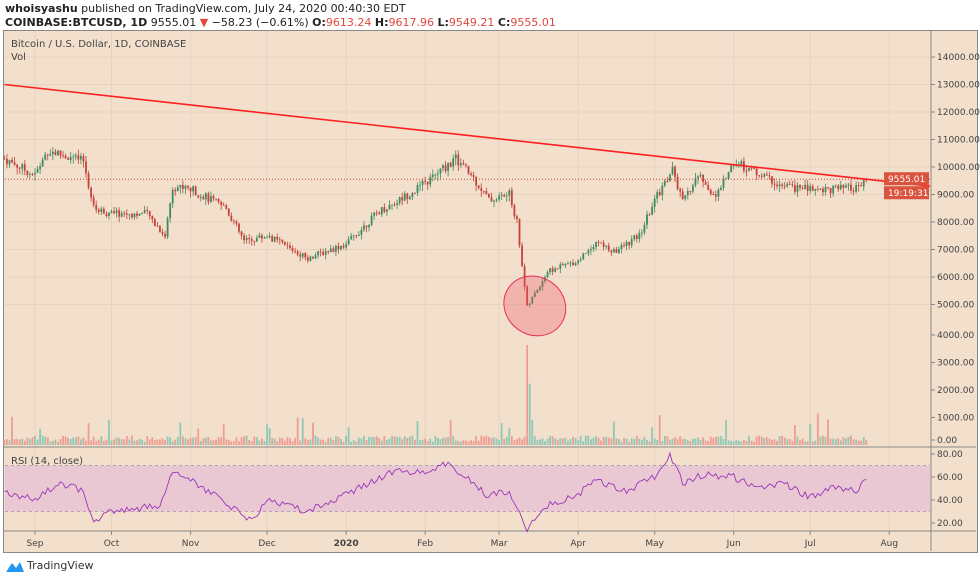 Image resolution: width=980 pixels, height=580 pixels. I want to click on symbol: COINBASE:BTCUSD, 1D, so click(76, 22).